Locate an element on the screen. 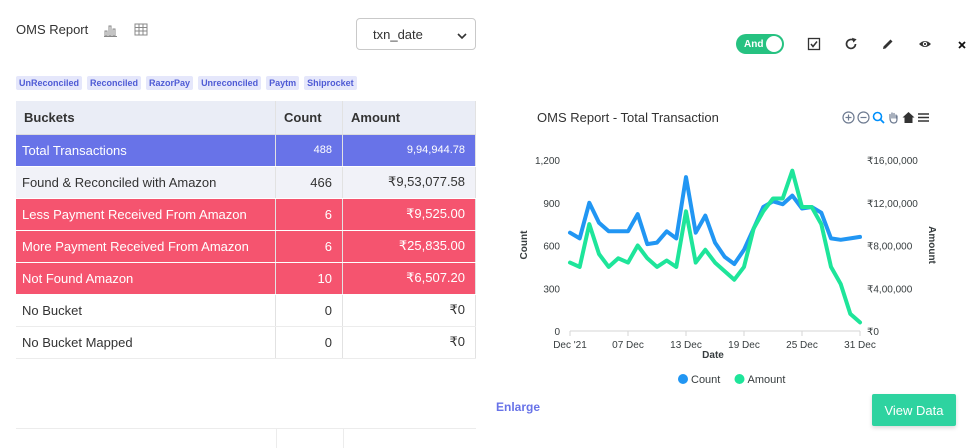 The width and height of the screenshot is (974, 448). legend-label-count: Count is located at coordinates (705, 380).